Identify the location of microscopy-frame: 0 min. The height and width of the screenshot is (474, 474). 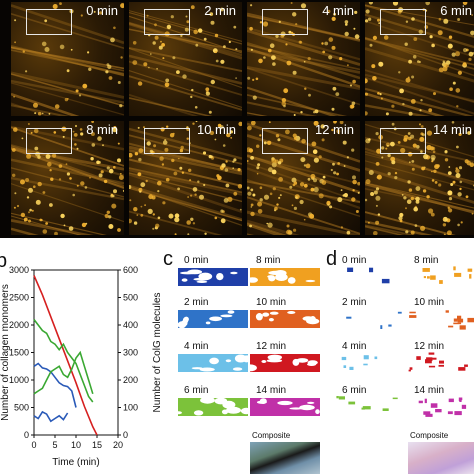
(67, 59).